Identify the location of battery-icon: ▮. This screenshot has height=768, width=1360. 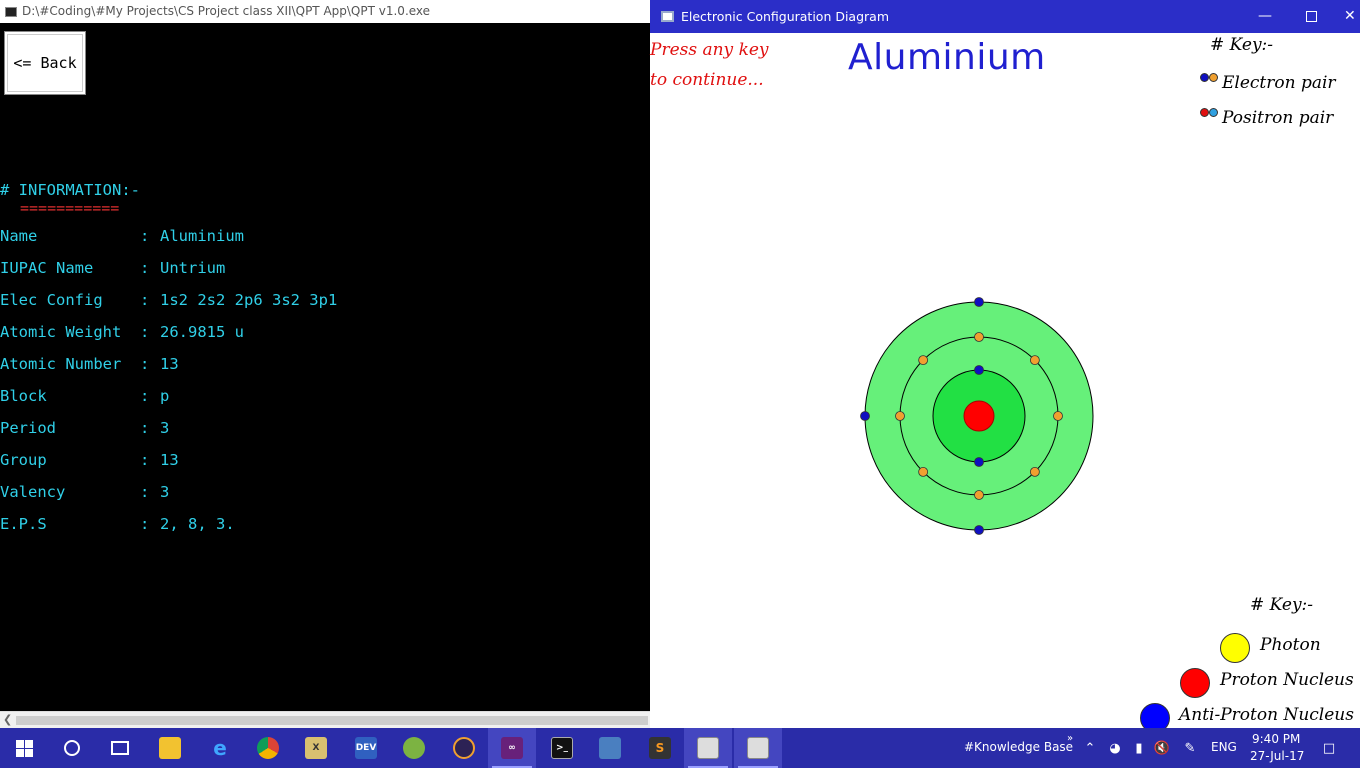
(1139, 748).